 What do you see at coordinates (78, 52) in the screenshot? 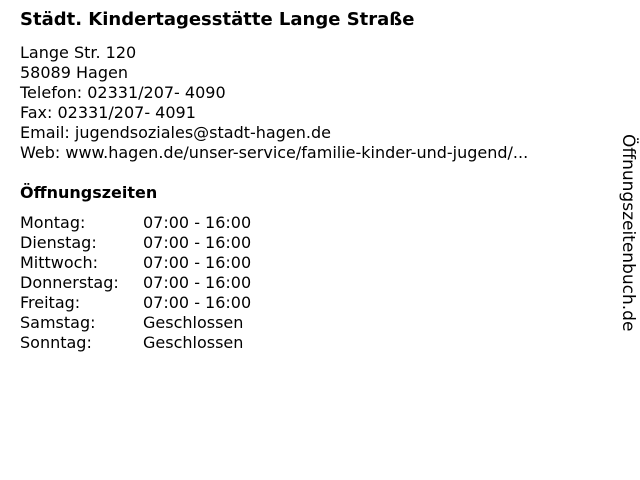
I see `street: Lange Str. 120` at bounding box center [78, 52].